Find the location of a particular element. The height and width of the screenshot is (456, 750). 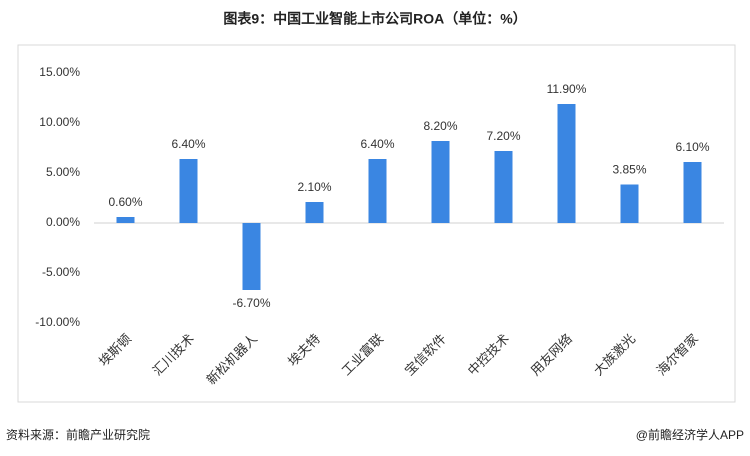

value-label: 3.85% is located at coordinates (629, 170).